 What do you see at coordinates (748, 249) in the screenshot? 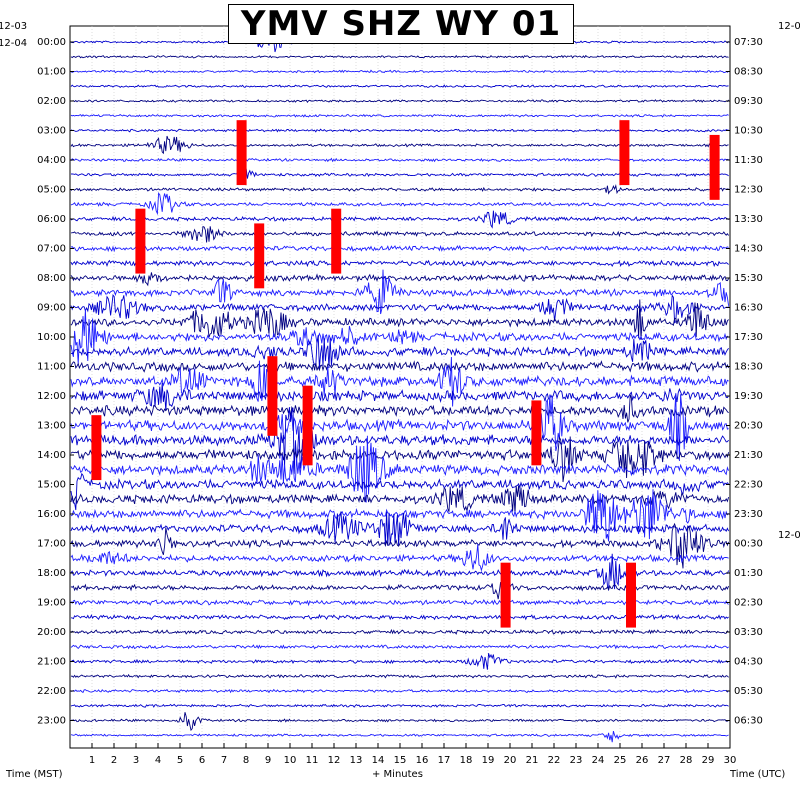
I see `right-hour-label: 14:30` at bounding box center [748, 249].